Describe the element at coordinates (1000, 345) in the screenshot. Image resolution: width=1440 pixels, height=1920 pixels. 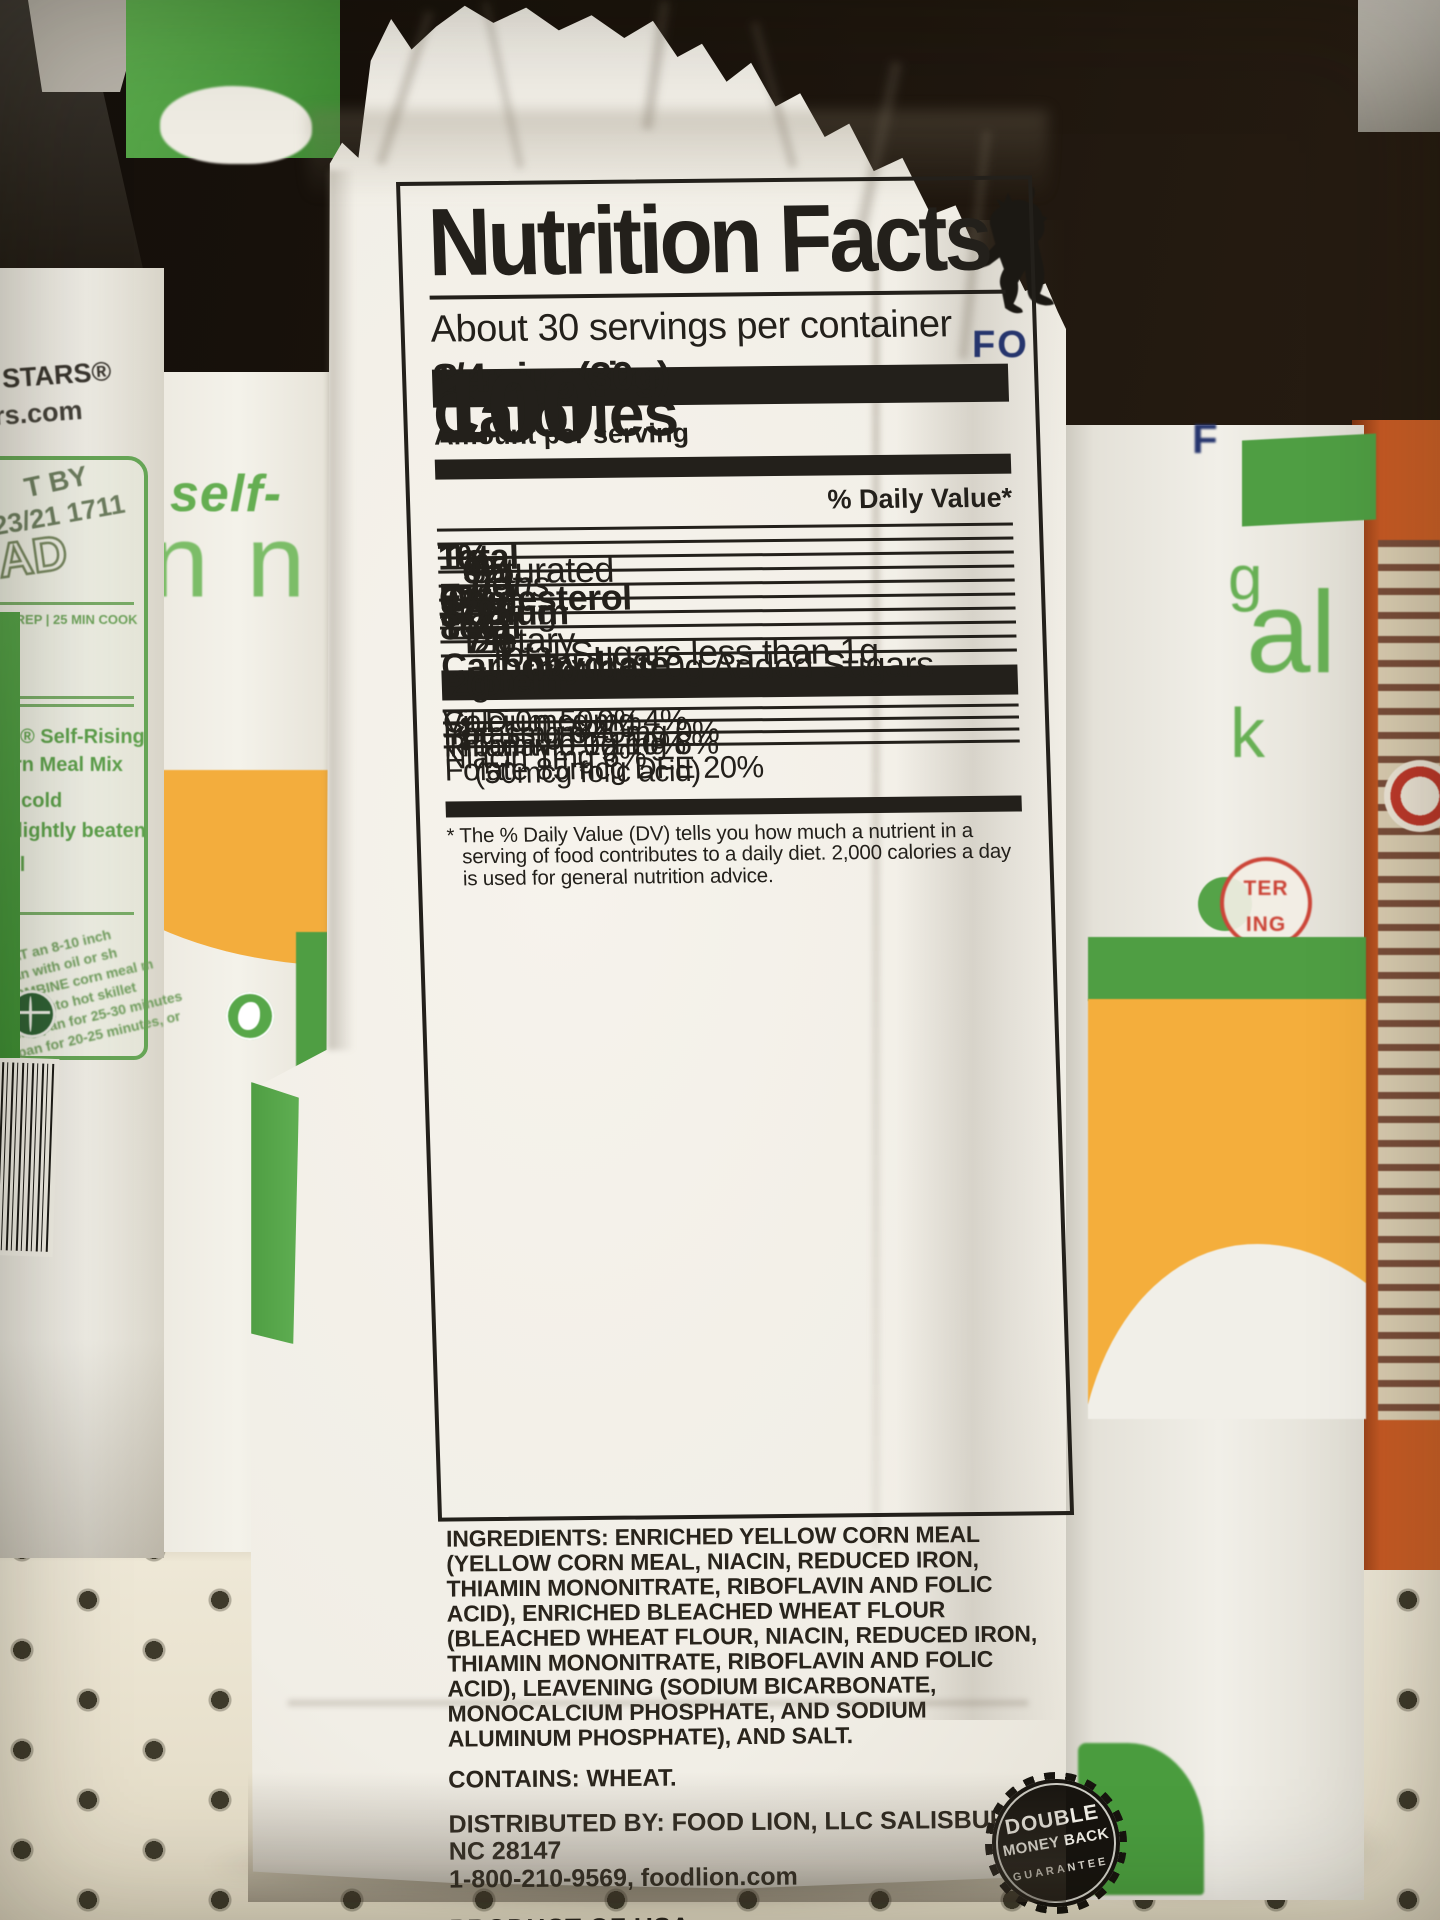
I see `food-lion-wordmark-fragment: FO` at that location.